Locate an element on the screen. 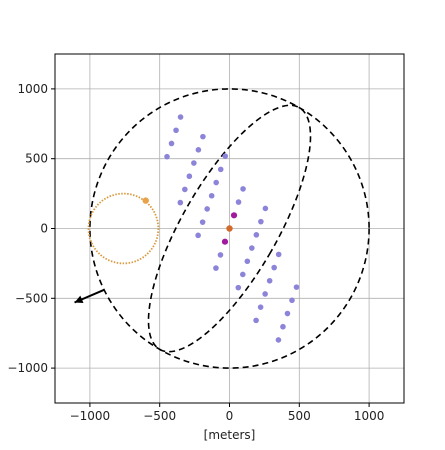 This screenshot has height=450, width=445. y-ticks: −1000 −500 0 500 1000 is located at coordinates (31, 228).